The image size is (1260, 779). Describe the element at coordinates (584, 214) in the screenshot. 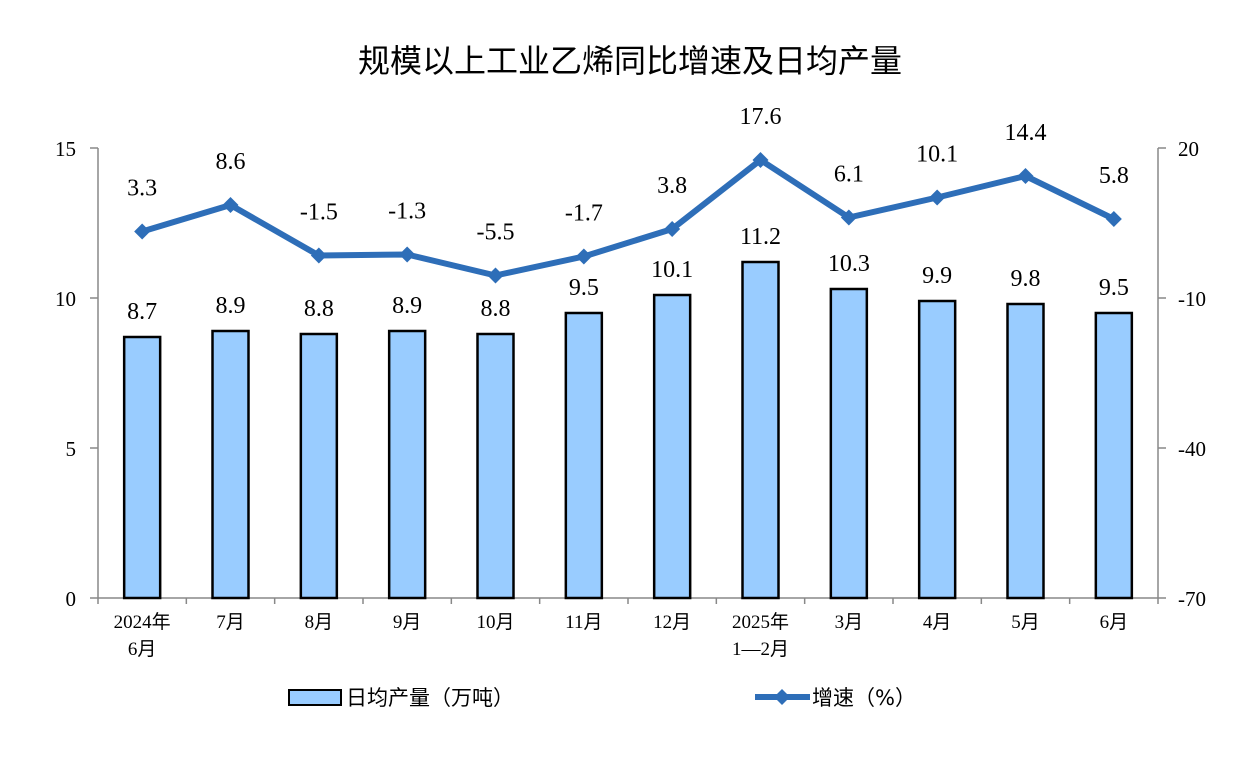

I see `line-data-label: -1.7` at that location.